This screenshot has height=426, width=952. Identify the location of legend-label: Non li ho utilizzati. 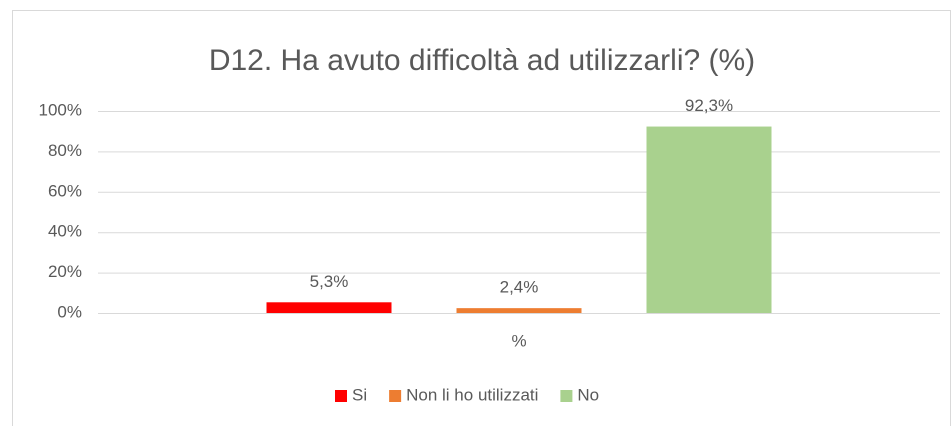
(472, 394).